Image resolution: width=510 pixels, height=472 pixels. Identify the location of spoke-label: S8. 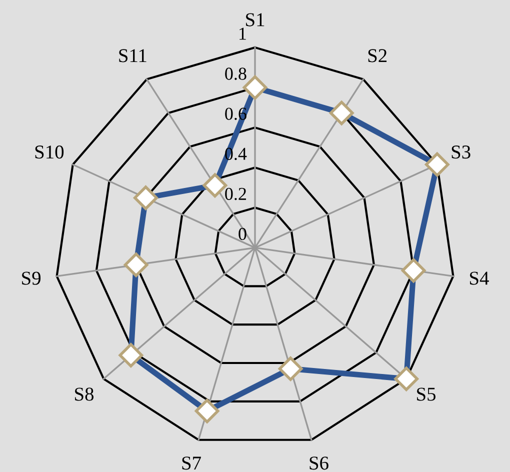
(84, 394).